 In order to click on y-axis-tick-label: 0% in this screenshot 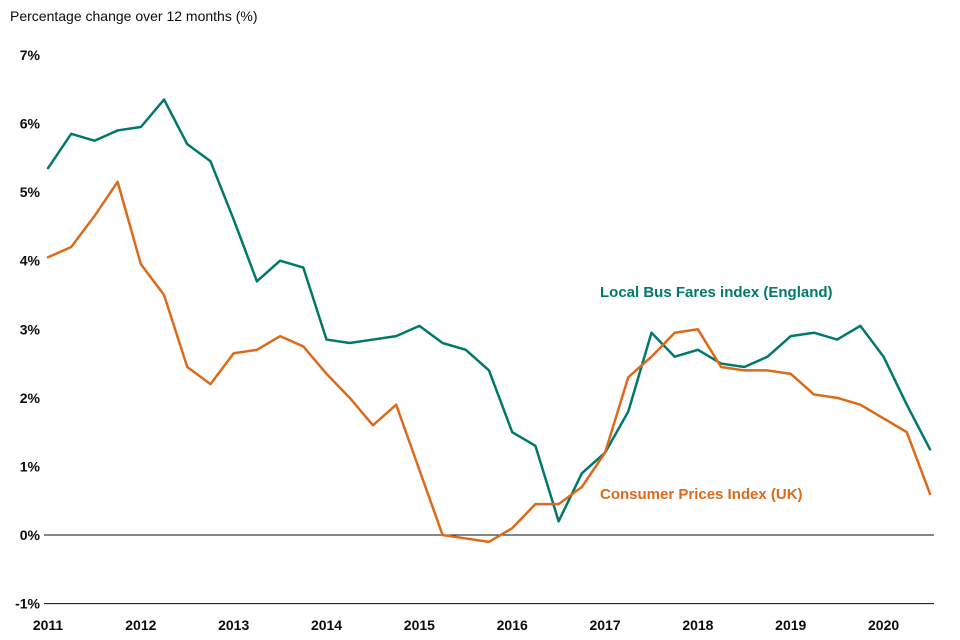, I will do `click(30, 535)`.